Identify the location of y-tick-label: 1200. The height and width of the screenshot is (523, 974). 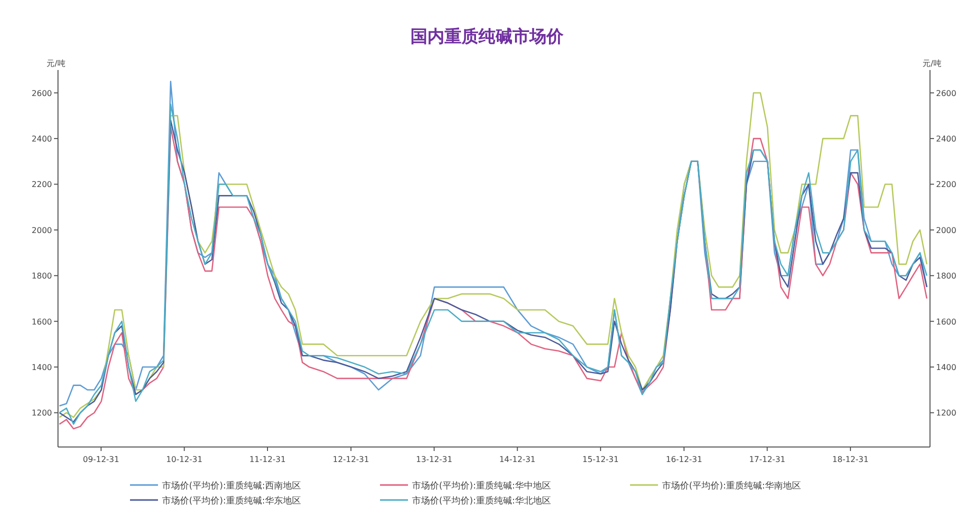
(42, 413).